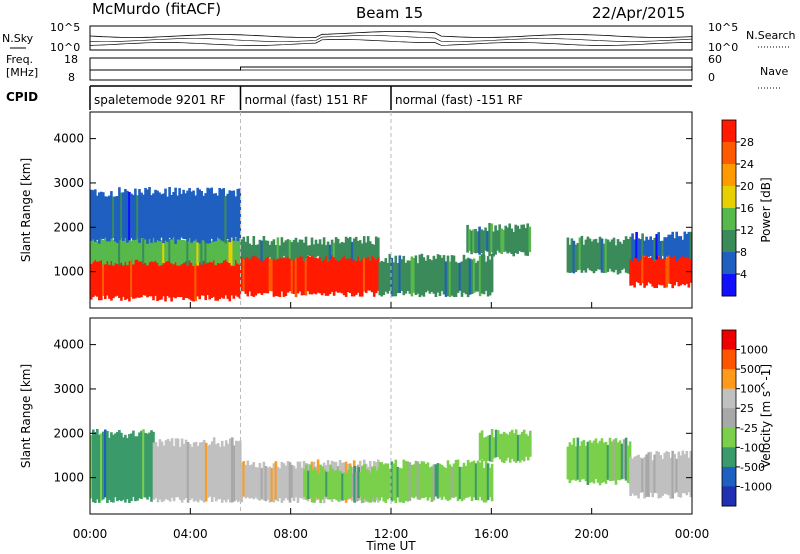  What do you see at coordinates (68, 227) in the screenshot?
I see `y-tick-label: 2000` at bounding box center [68, 227].